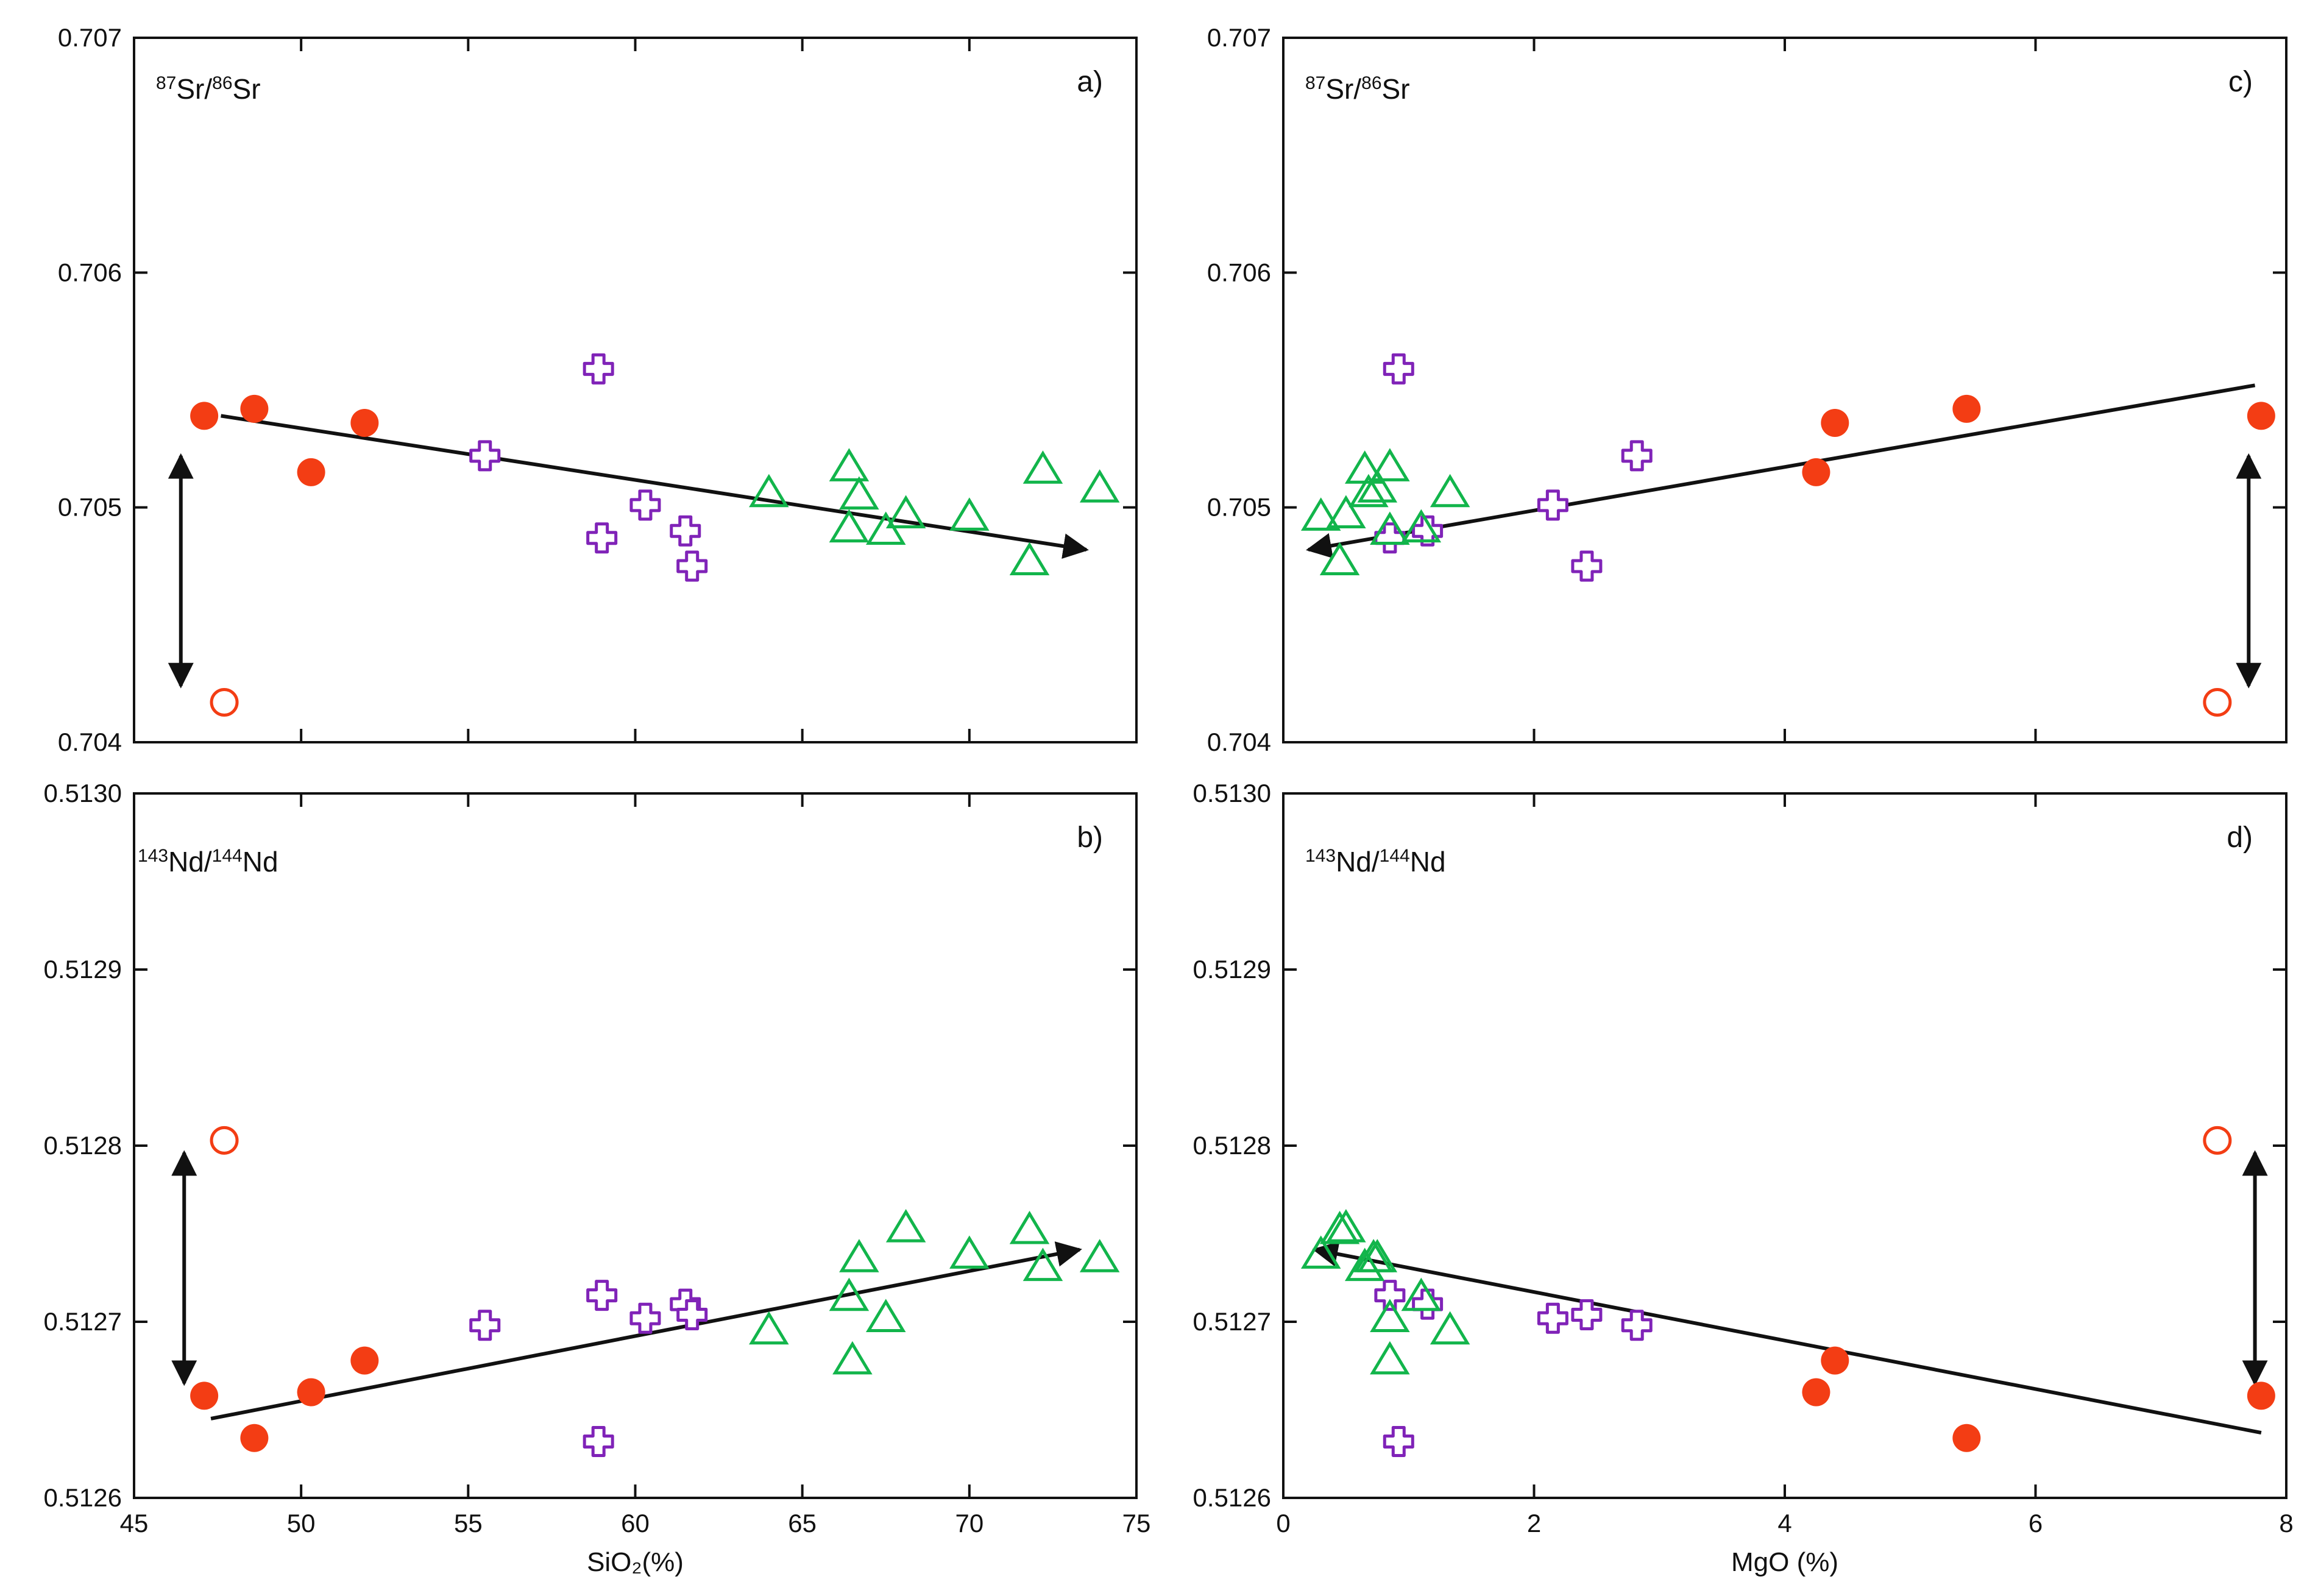 The height and width of the screenshot is (1596, 2307). I want to click on series-mafic-open, so click(2218, 702).